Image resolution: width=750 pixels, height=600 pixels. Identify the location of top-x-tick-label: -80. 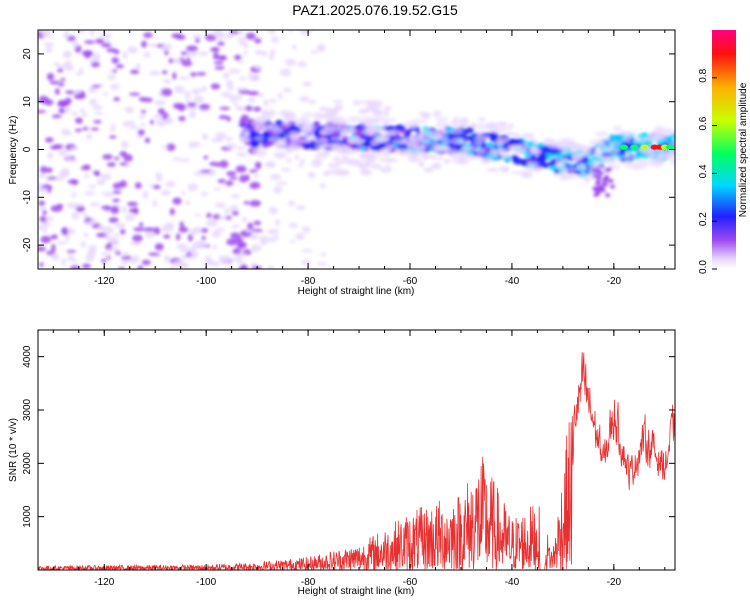
(308, 281).